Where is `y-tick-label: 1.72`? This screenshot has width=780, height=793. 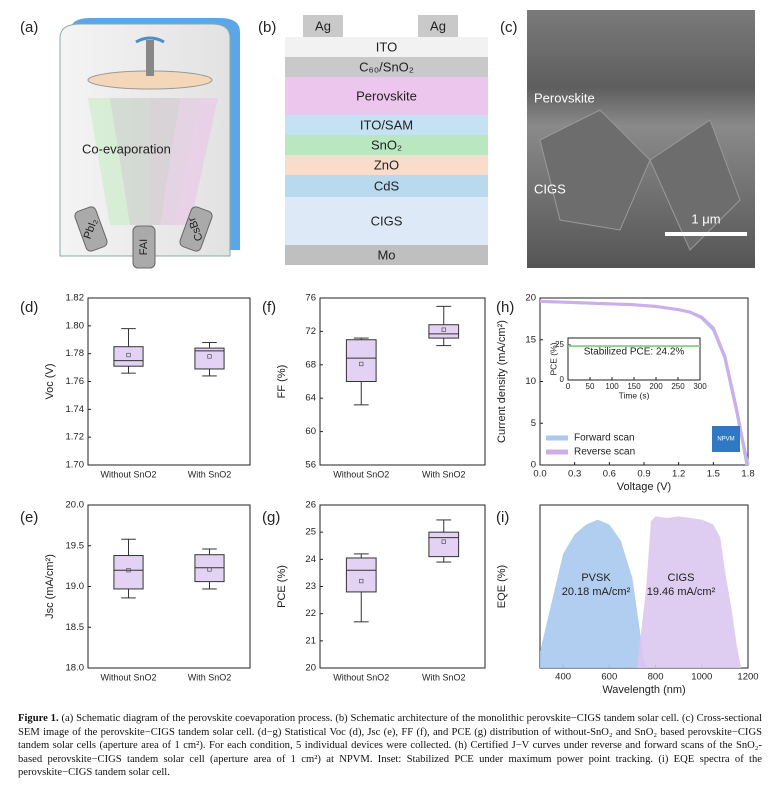
y-tick-label: 1.72 is located at coordinates (75, 437).